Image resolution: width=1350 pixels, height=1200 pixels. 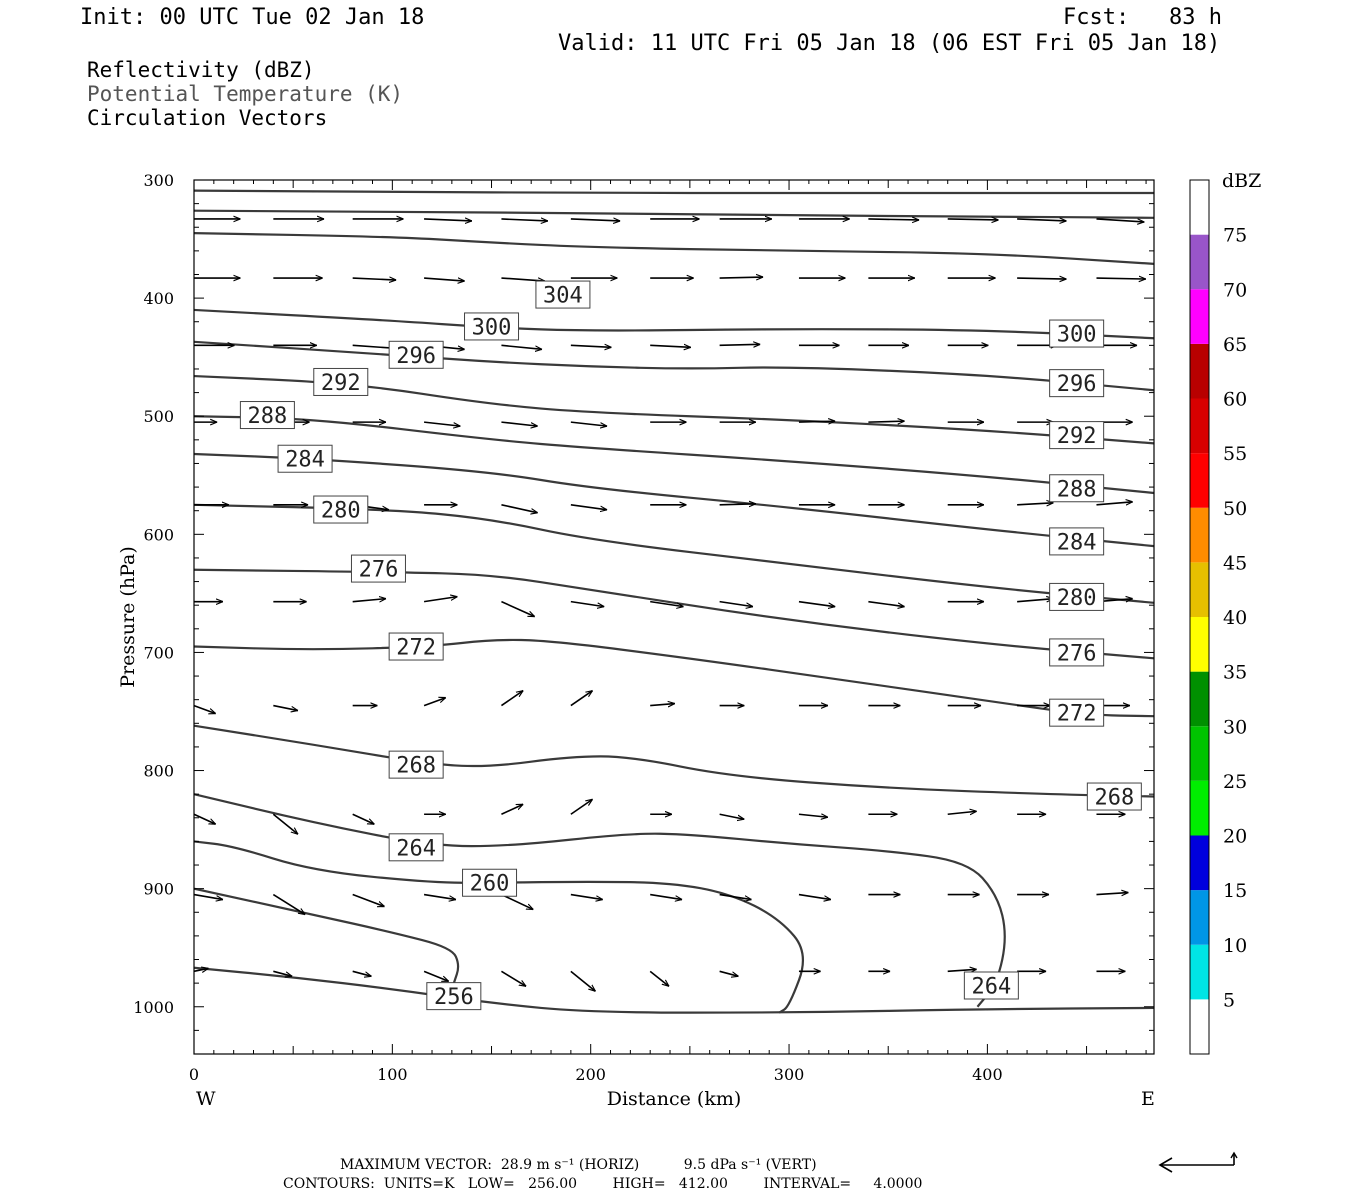 I want to click on field-vectors-label: Circulation Vectors, so click(x=207, y=118).